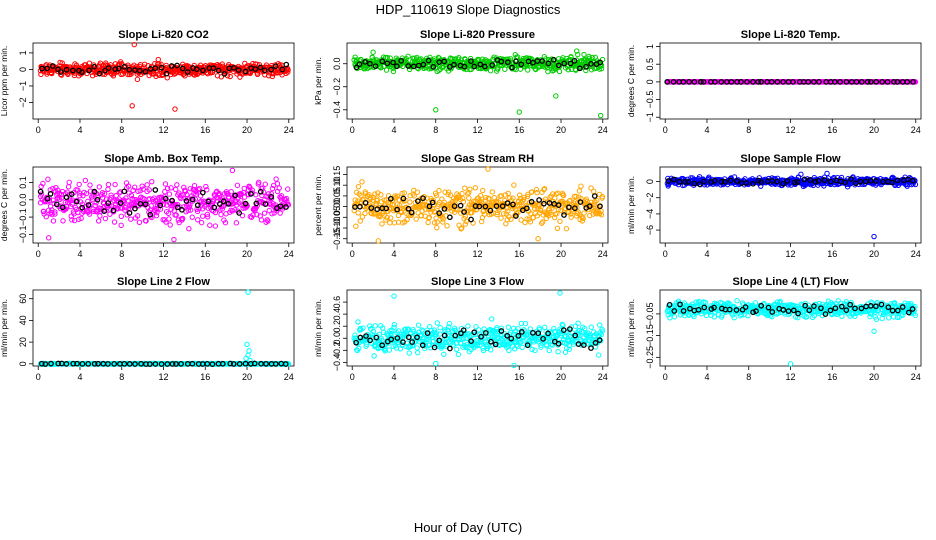 This screenshot has width=936, height=540. What do you see at coordinates (650, 230) in the screenshot?
I see `y-tick-label: −6` at bounding box center [650, 230].